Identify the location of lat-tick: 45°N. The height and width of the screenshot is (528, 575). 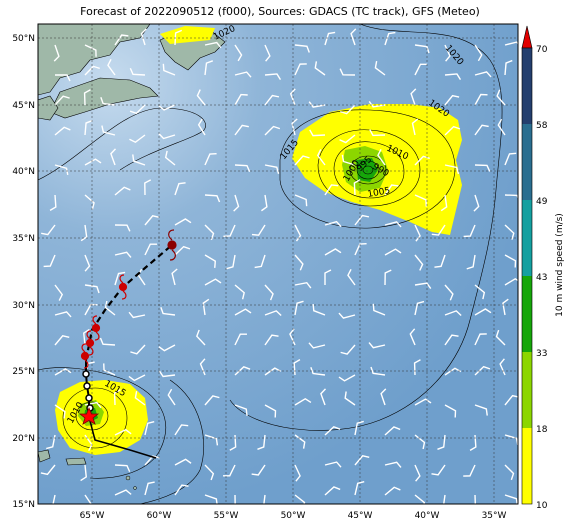
(23, 106).